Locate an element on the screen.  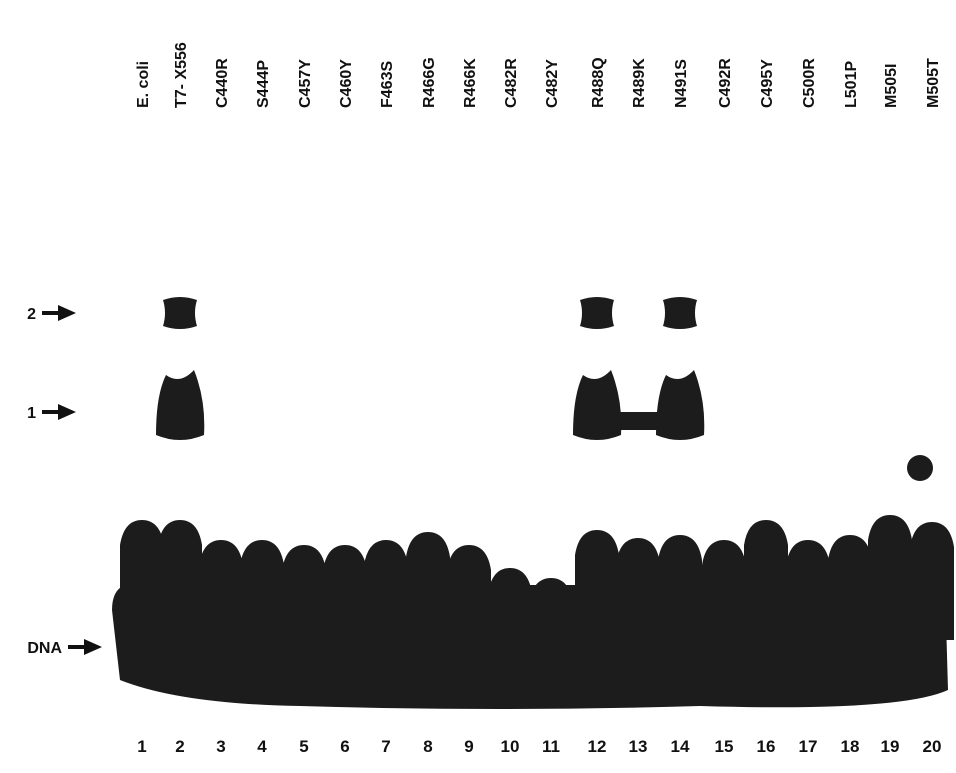
lane-number: 13 is located at coordinates (638, 746).